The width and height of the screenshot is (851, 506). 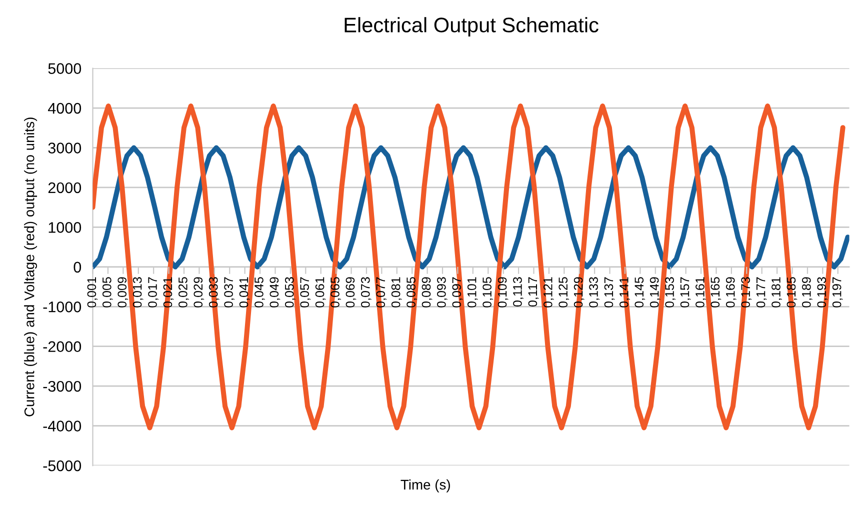 I want to click on y-tick-label: -4000, so click(x=62, y=426).